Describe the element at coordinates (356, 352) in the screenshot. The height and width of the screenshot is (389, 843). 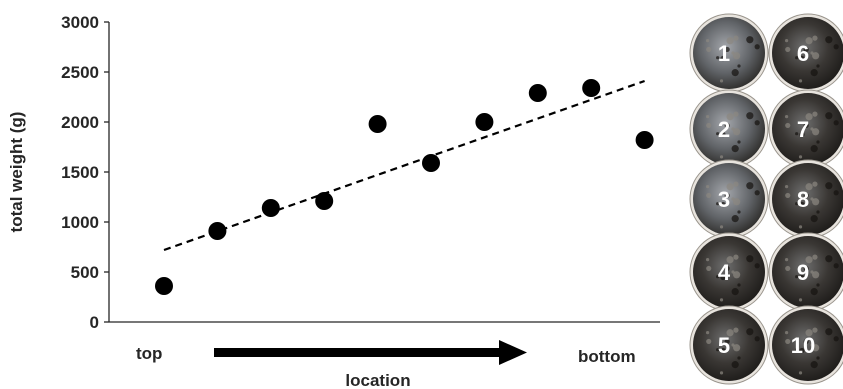
I see `direction-arrow-shaft` at that location.